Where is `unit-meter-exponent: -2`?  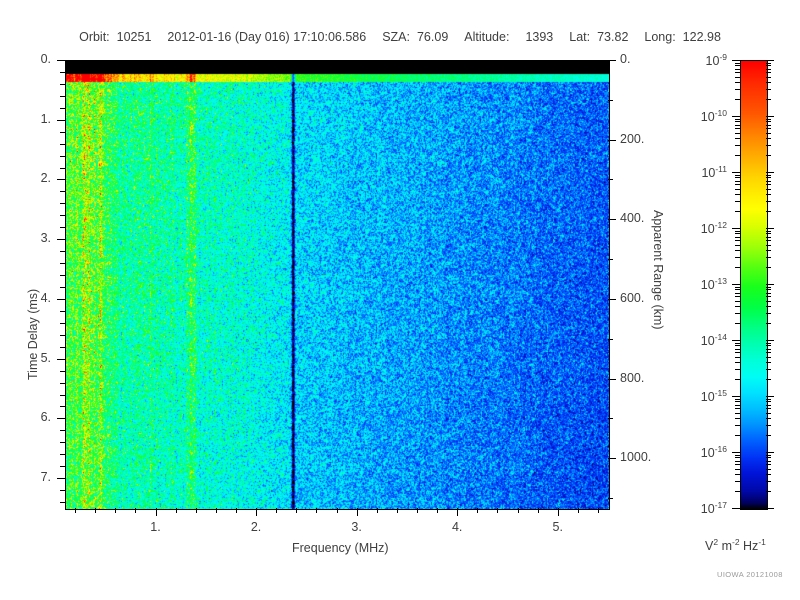 unit-meter-exponent: -2 is located at coordinates (735, 542).